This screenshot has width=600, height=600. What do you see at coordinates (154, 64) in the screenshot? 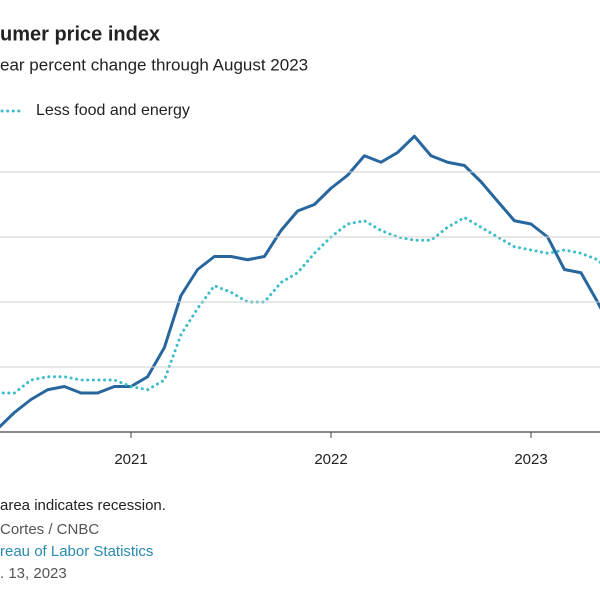
I see `chart-subtitle: ear percent change through August 2023` at bounding box center [154, 64].